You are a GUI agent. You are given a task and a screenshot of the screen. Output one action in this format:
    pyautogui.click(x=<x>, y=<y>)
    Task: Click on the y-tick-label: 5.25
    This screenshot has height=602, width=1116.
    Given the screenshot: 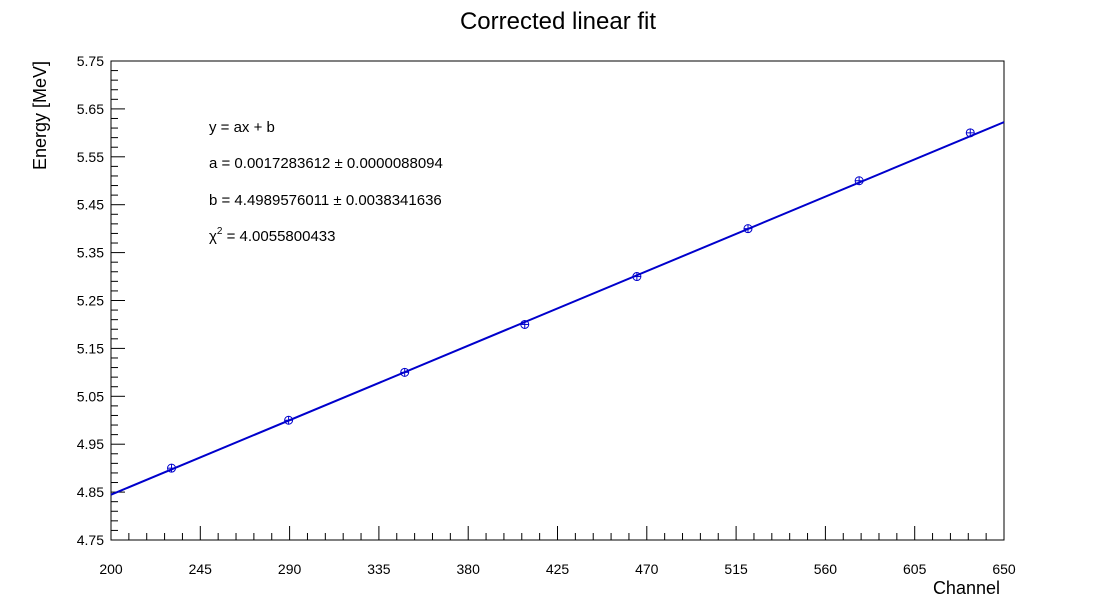 What is the action you would take?
    pyautogui.click(x=90, y=301)
    